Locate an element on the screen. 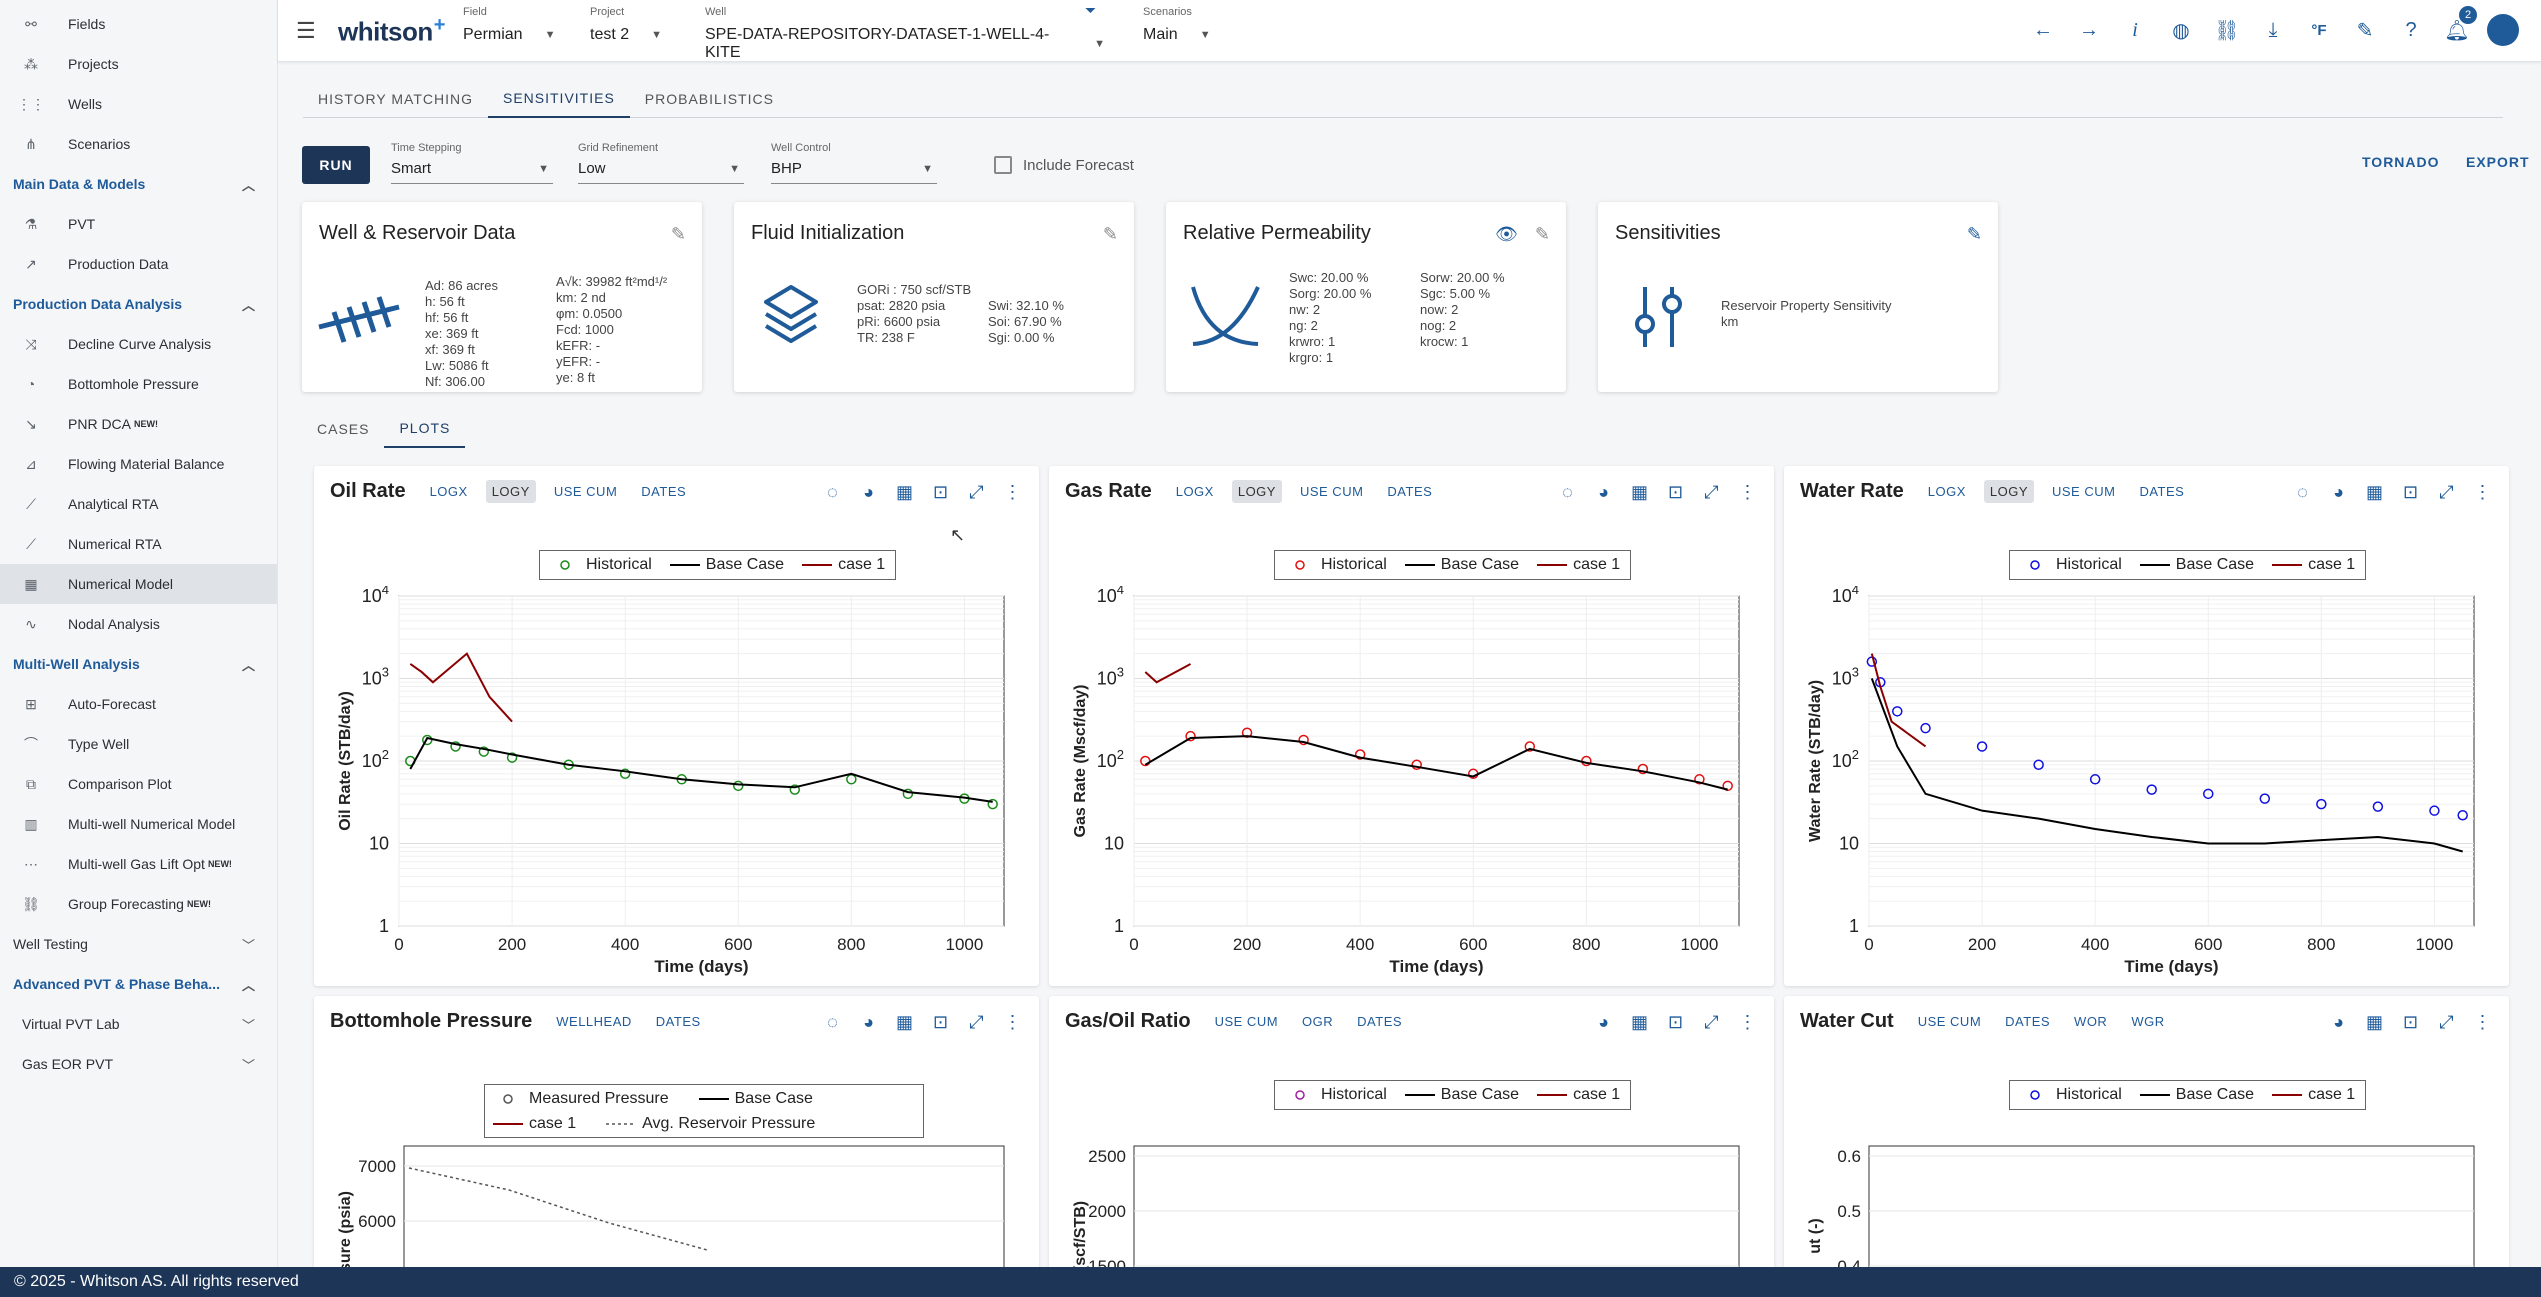 Image resolution: width=2541 pixels, height=1297 pixels. scenarios-select: Scenarios Main ▼ is located at coordinates (1193, 25).